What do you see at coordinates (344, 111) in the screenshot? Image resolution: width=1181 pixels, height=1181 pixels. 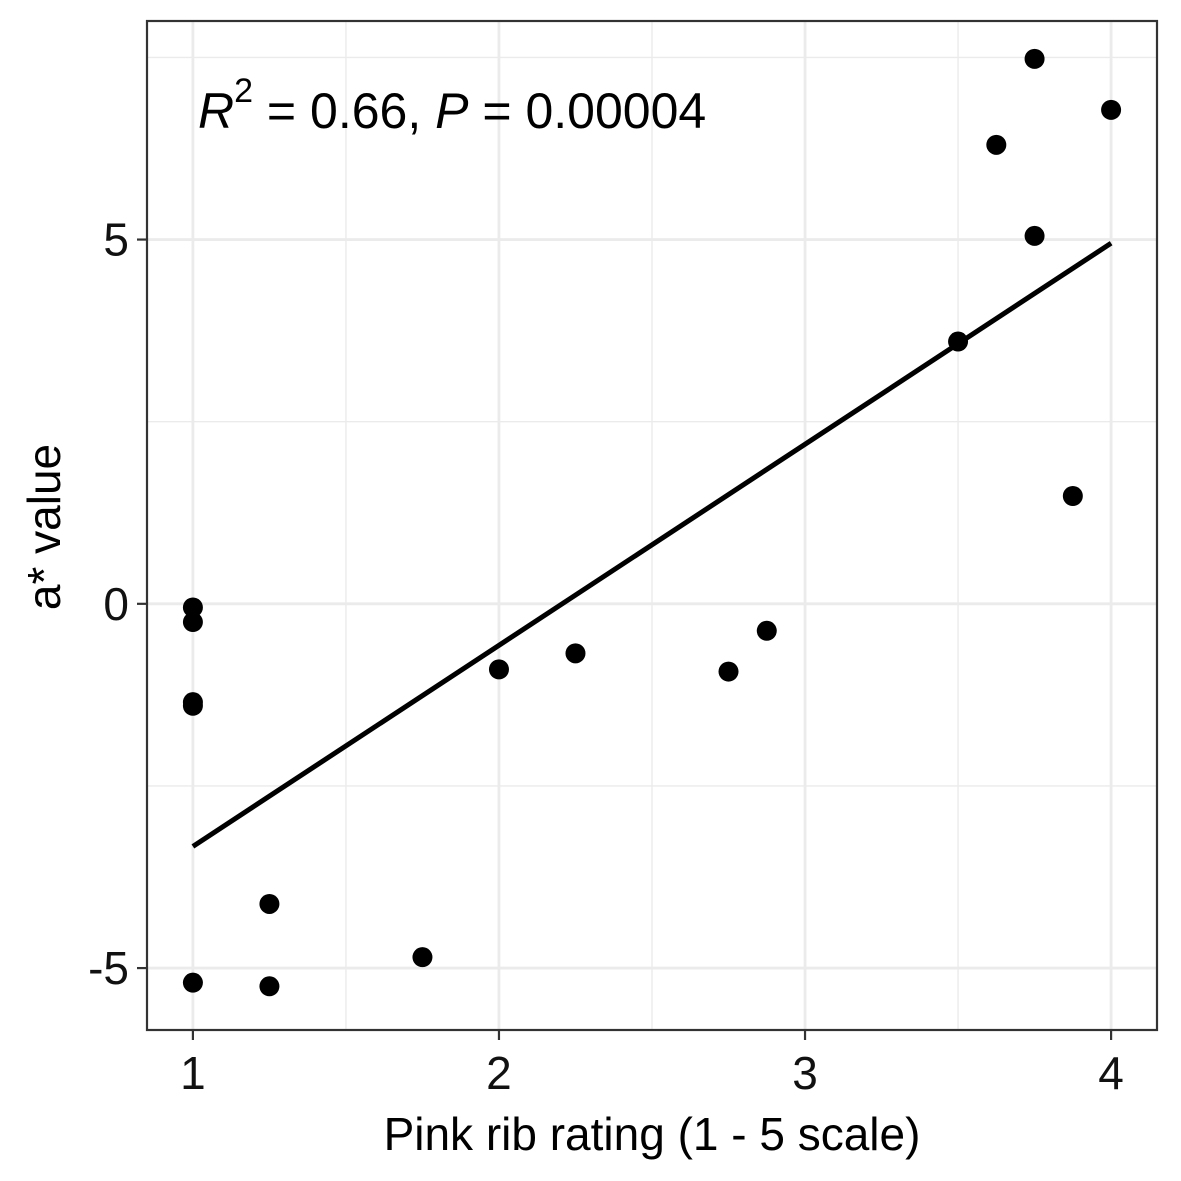 I see `r-value: = 0.66,` at bounding box center [344, 111].